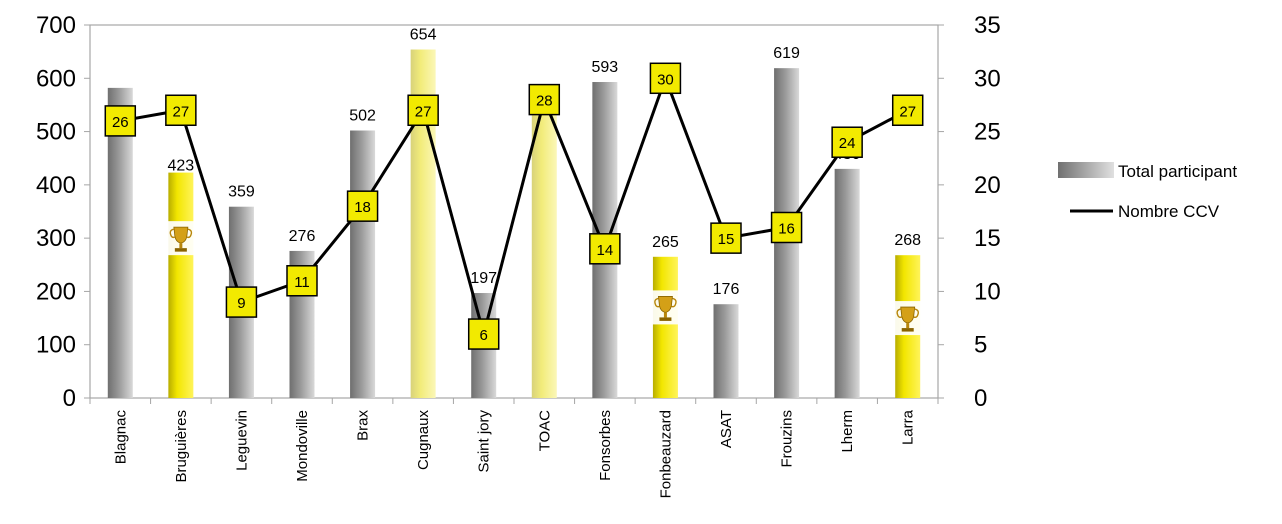 Image resolution: width=1282 pixels, height=524 pixels. What do you see at coordinates (1177, 171) in the screenshot?
I see `legend-label-bar: Total participant` at bounding box center [1177, 171].